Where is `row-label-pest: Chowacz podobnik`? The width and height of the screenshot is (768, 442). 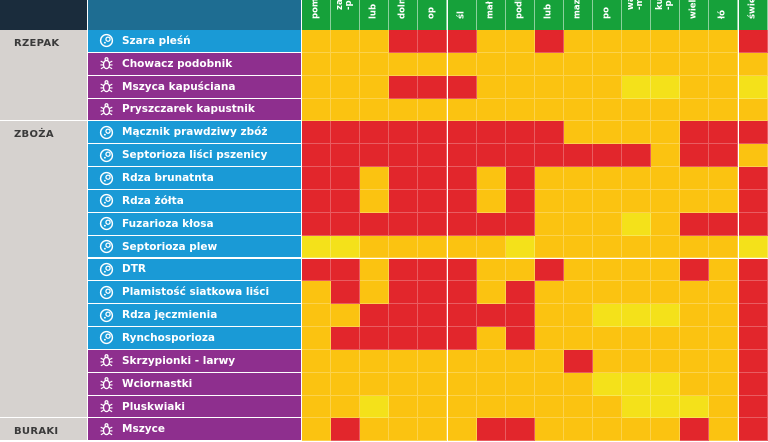 row-label-pest: Chowacz podobnik is located at coordinates (194, 64).